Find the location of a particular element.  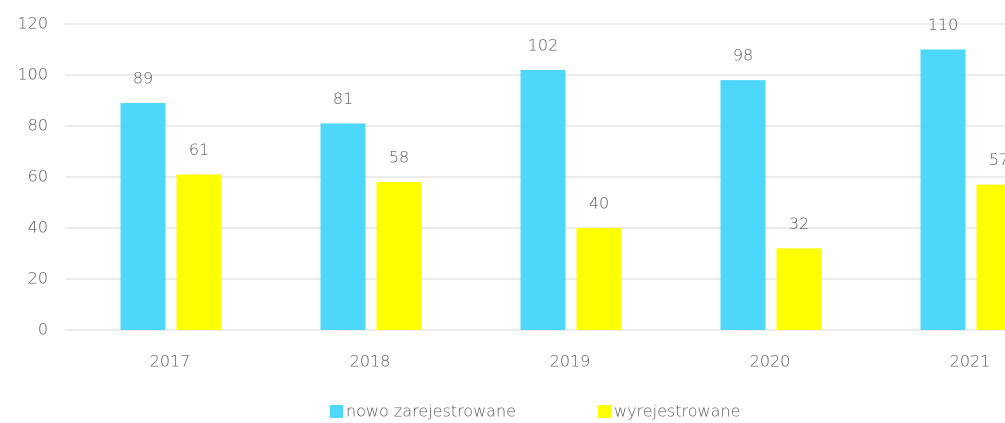

data-label: 110 is located at coordinates (943, 24).